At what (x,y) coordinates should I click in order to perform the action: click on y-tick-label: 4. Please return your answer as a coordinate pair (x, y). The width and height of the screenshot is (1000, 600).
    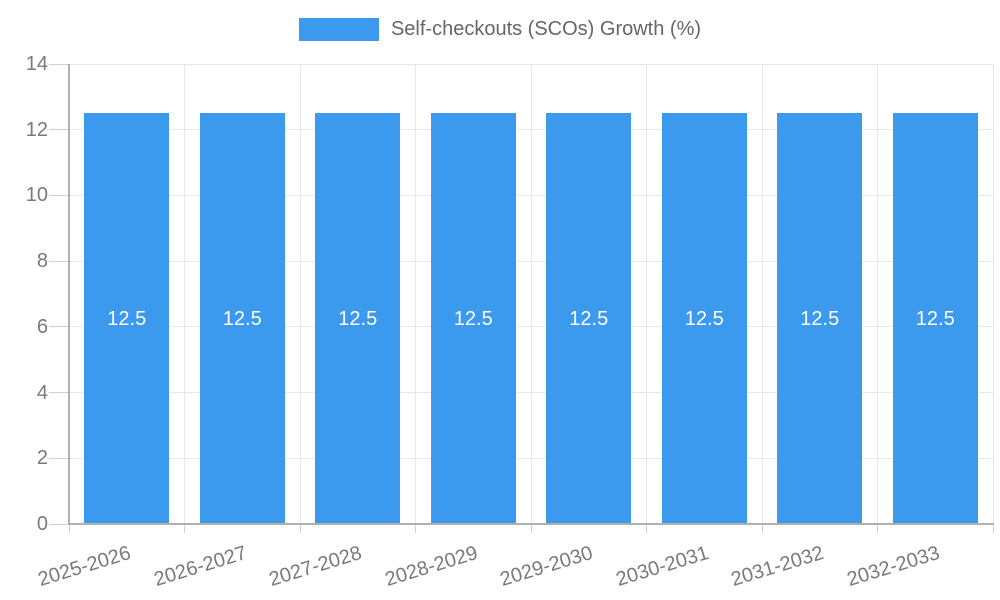
    Looking at the image, I should click on (42, 392).